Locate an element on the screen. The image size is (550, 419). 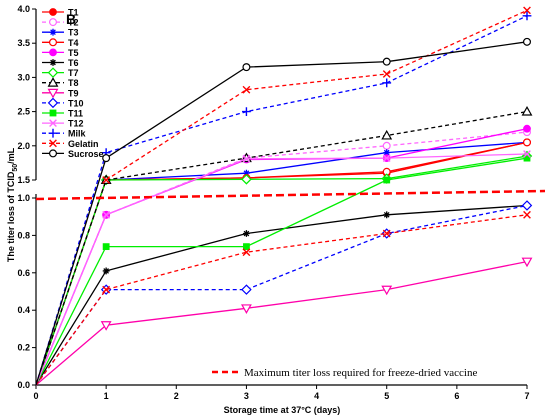
y-lower-tick-label: 0.4 is located at coordinates (23, 310).